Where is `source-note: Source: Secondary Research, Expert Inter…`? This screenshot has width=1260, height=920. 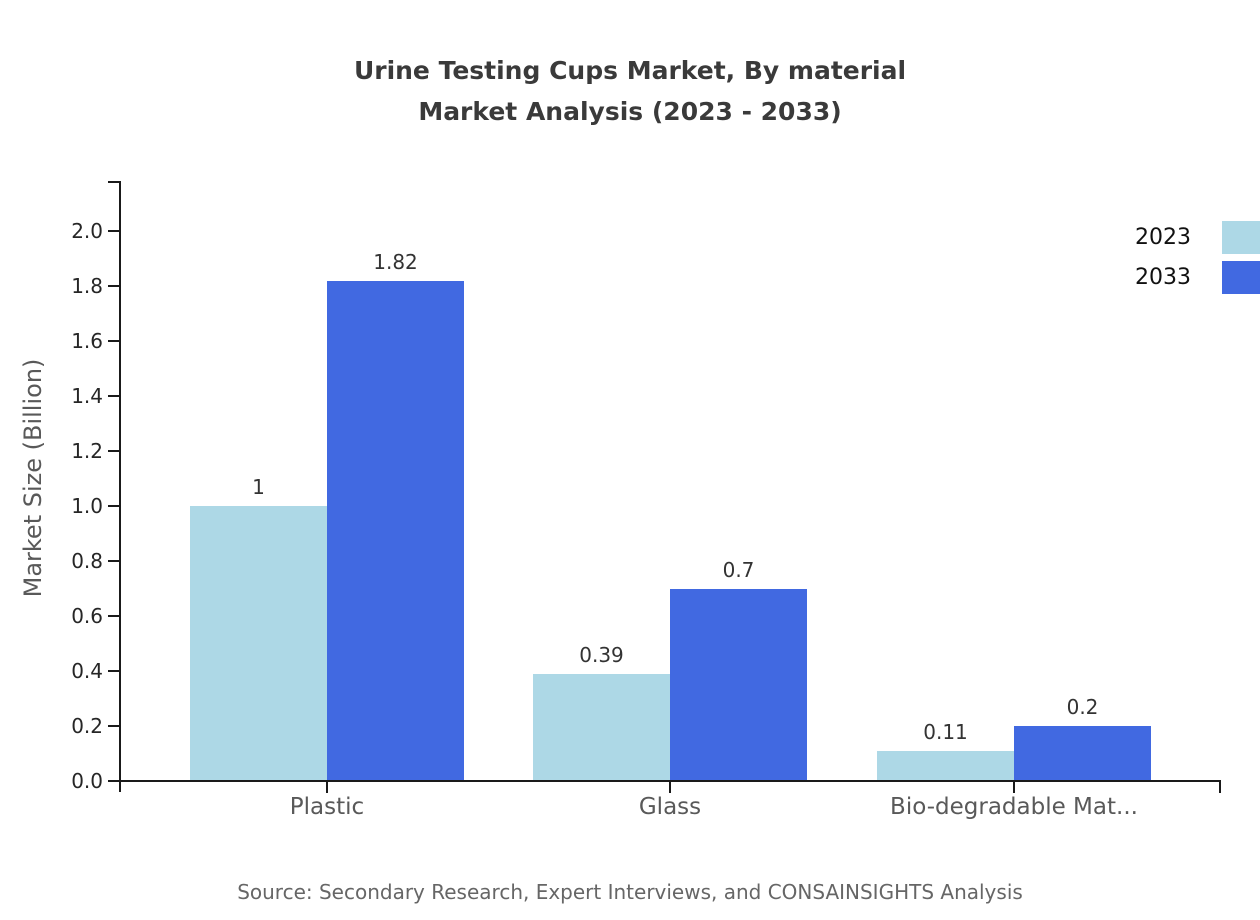 source-note: Source: Secondary Research, Expert Inter… is located at coordinates (630, 892).